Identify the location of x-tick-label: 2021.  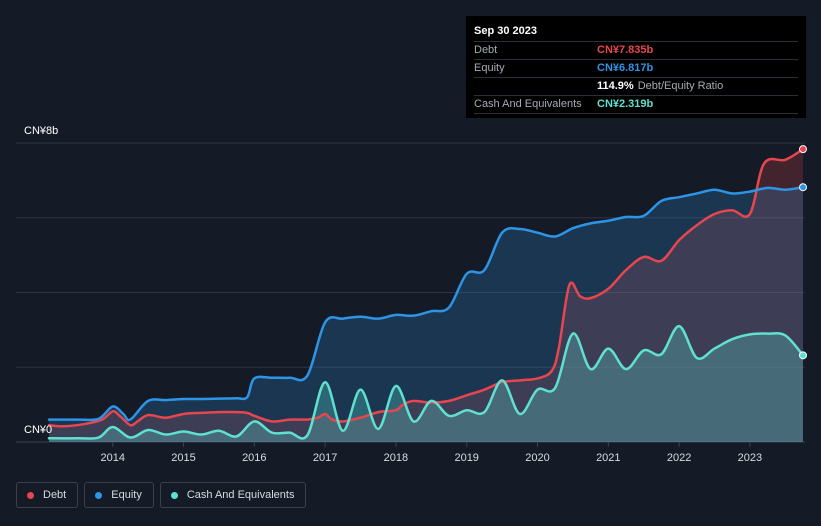
(608, 458).